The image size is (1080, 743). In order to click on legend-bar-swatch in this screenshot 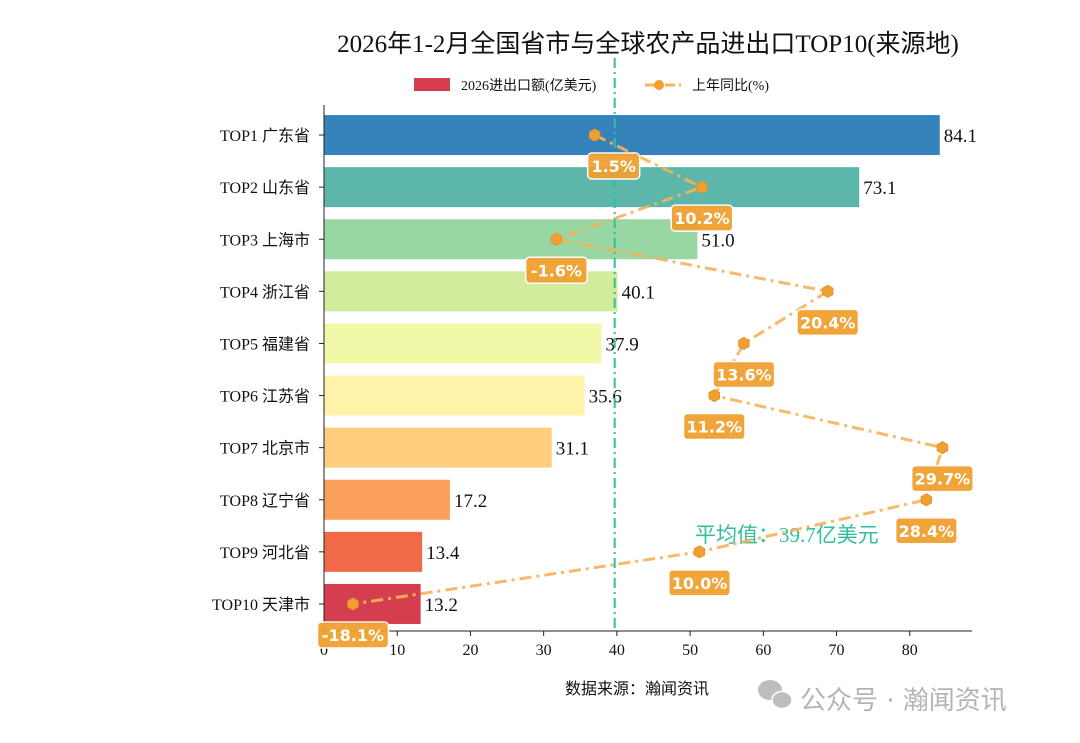, I will do `click(432, 84)`.